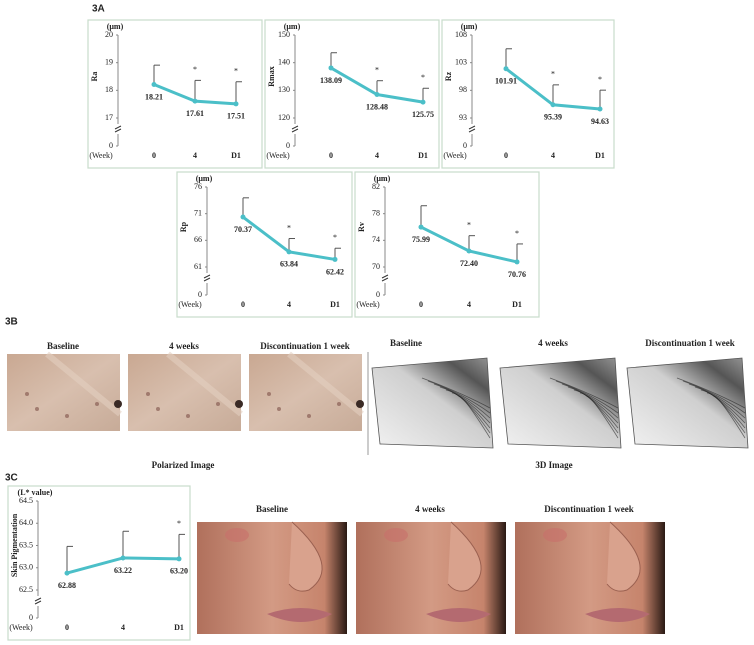 The image size is (754, 645). I want to click on section-title: 3D Image, so click(553, 465).